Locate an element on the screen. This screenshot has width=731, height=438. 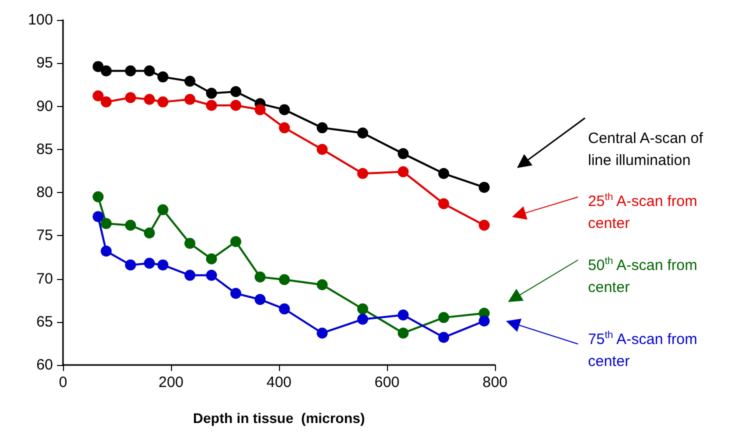
y-tick-label: 75 is located at coordinates (44, 235).